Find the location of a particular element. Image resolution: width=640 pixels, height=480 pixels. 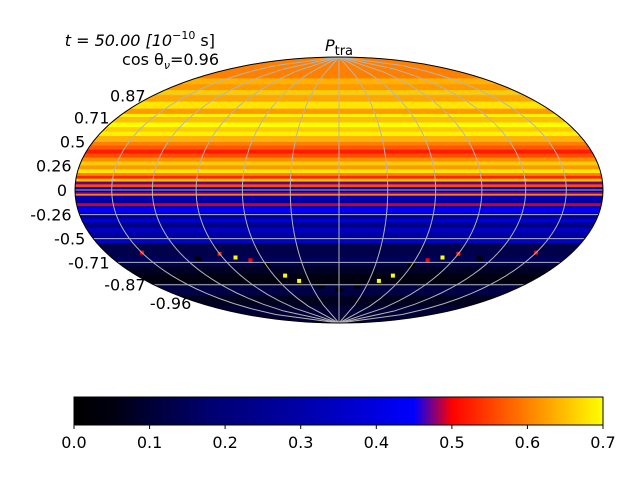

colorbar-tick-label: 0.4 is located at coordinates (376, 442).